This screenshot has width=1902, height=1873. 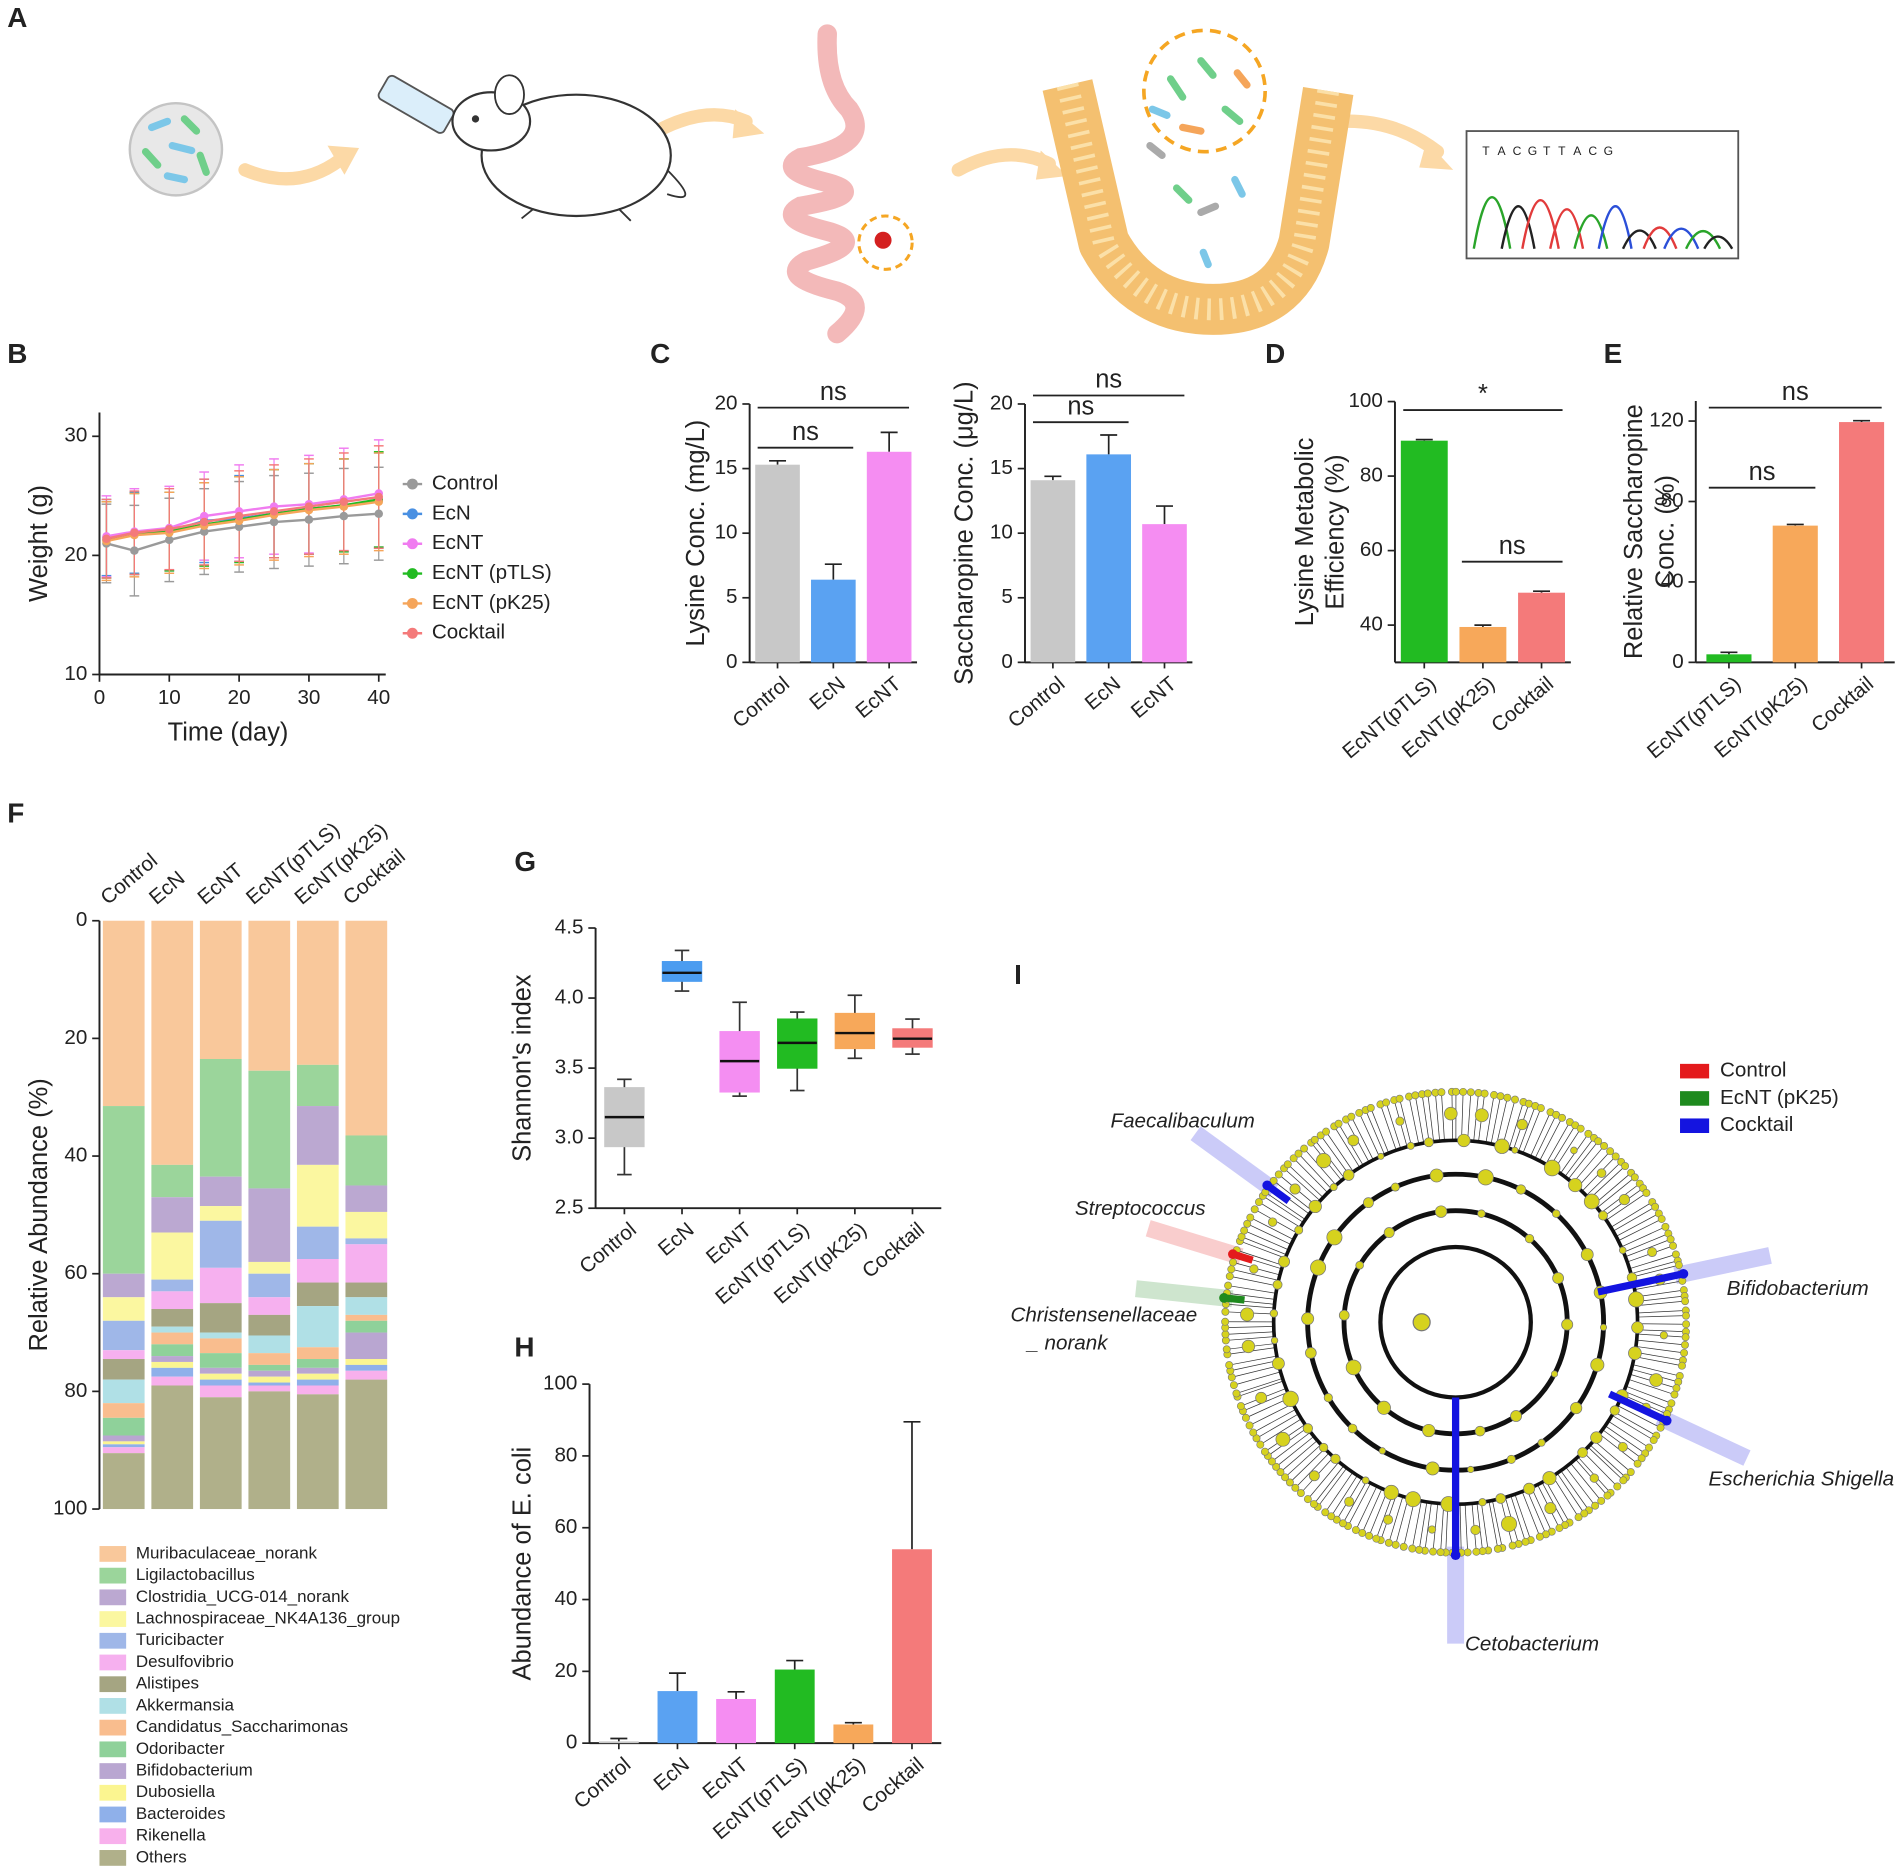 I want to click on legend-label: EcNT (pTLS), so click(x=492, y=572).